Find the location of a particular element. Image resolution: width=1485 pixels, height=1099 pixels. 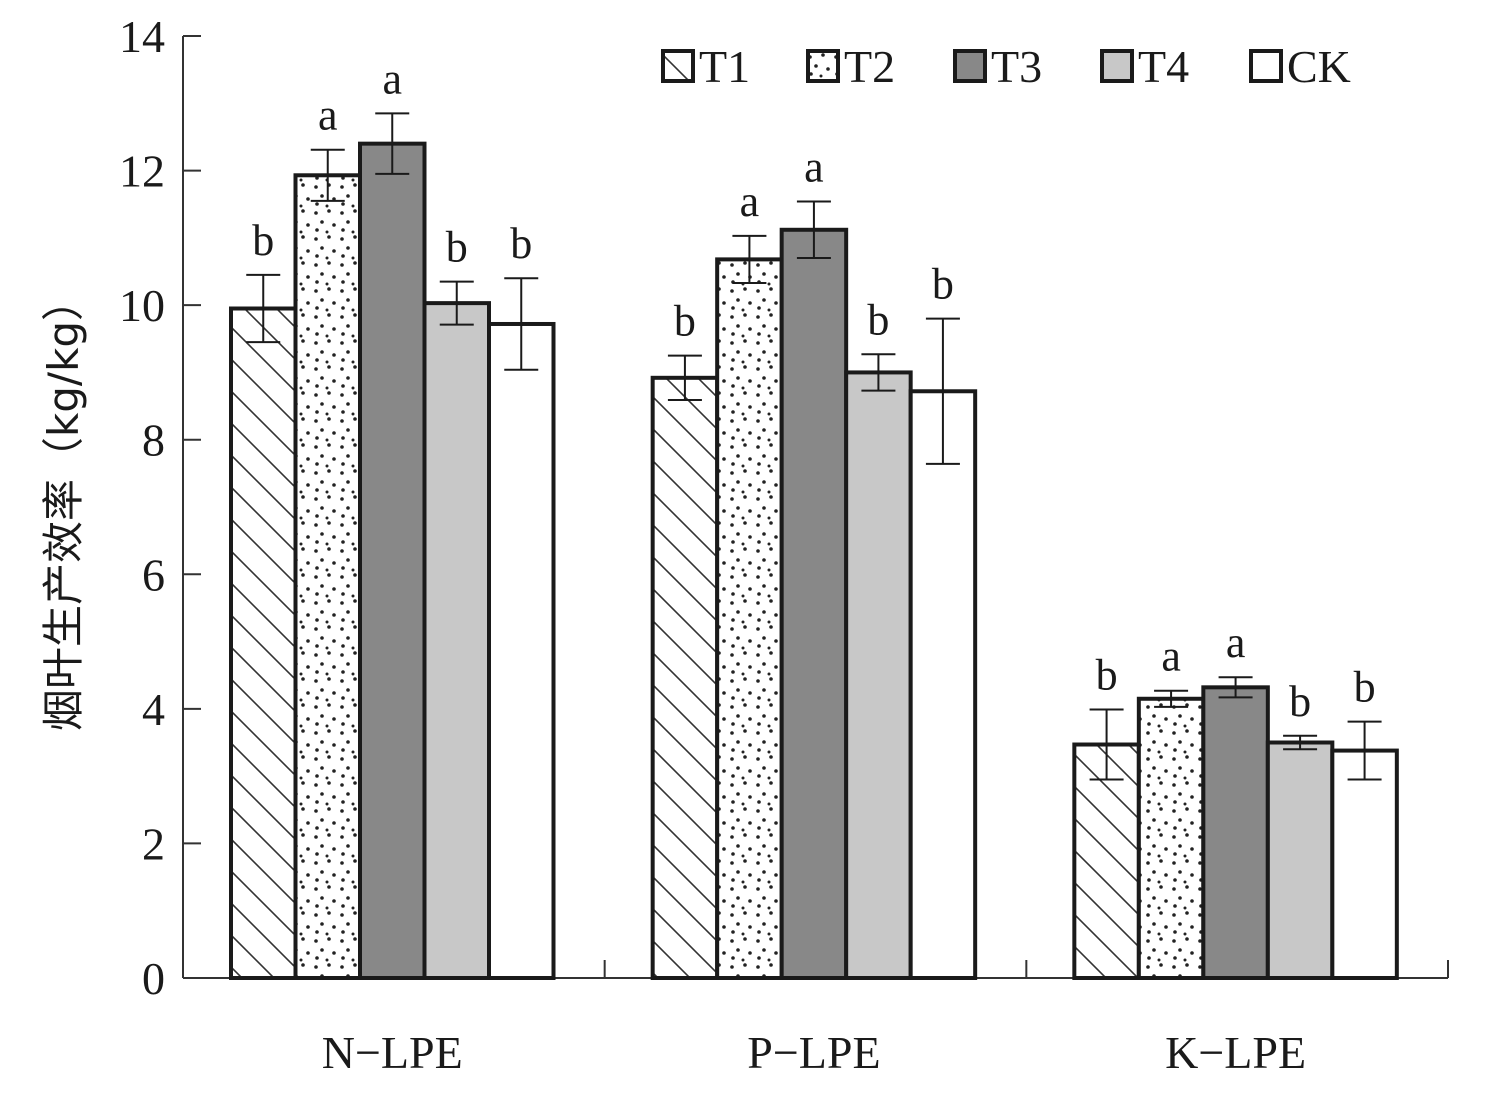

legend-item-t1: T1 is located at coordinates (705, 66).